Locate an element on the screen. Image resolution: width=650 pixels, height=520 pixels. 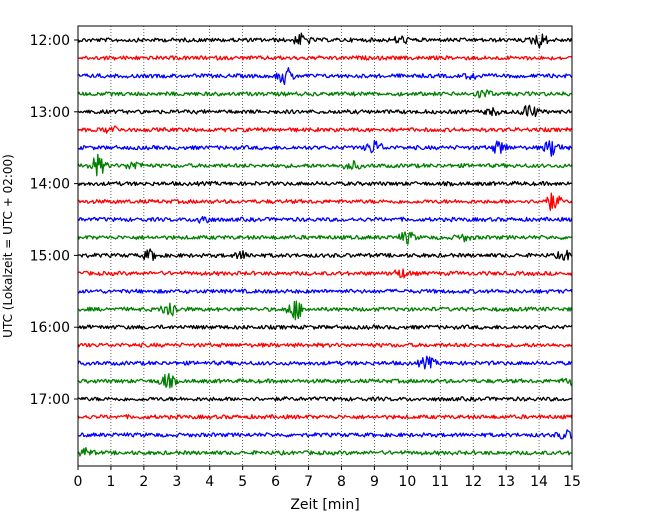
x-axis-label: Zeit [min] is located at coordinates (324, 505).